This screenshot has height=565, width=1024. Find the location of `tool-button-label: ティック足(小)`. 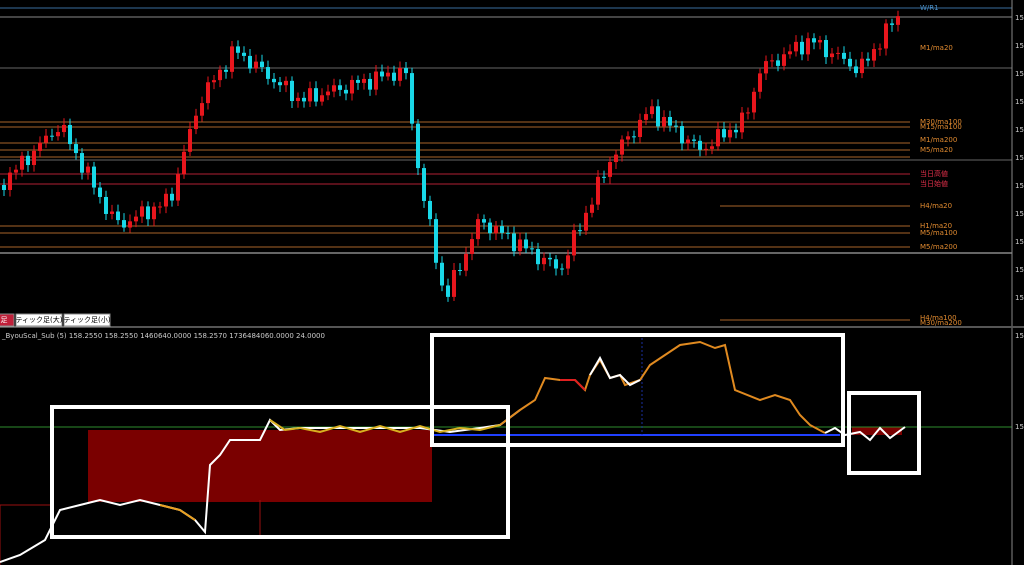

tool-button-label: ティック足(小) is located at coordinates (86, 319).